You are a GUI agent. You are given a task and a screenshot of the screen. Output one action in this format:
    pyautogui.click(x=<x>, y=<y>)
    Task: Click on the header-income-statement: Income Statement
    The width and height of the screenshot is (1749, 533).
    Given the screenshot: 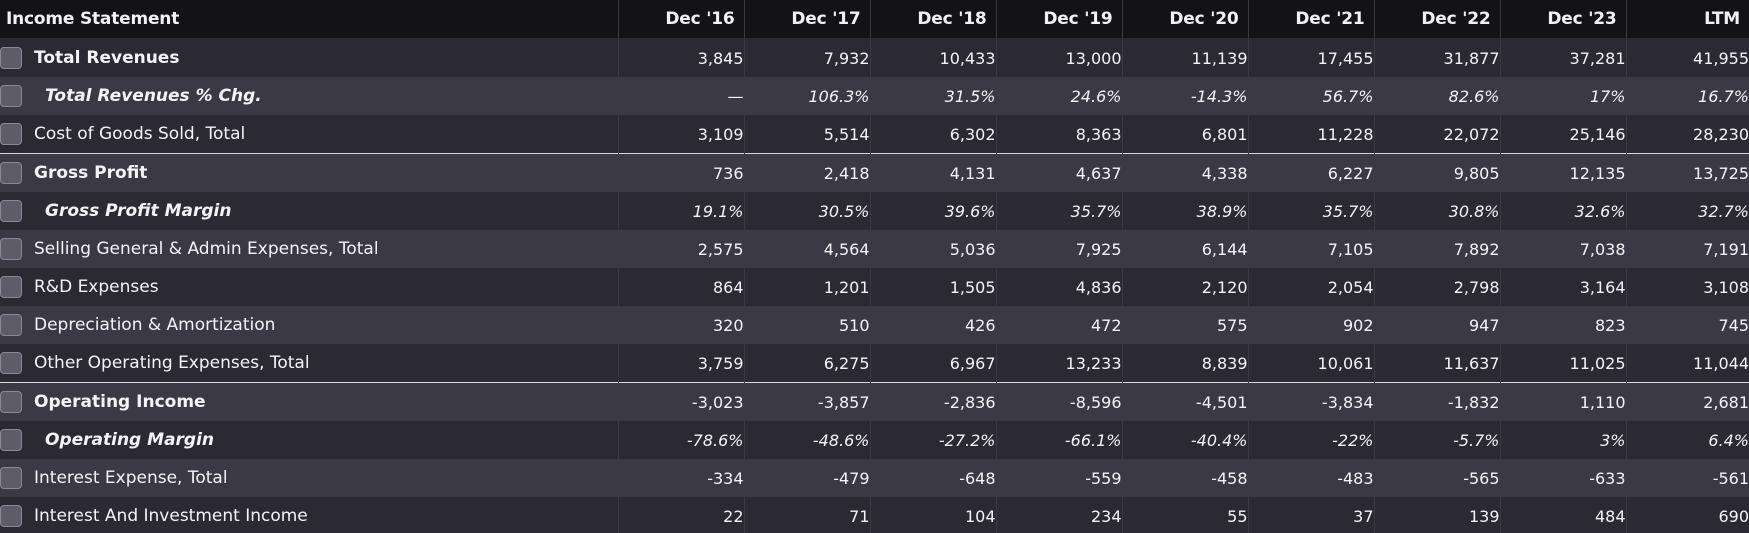 What is the action you would take?
    pyautogui.click(x=309, y=19)
    